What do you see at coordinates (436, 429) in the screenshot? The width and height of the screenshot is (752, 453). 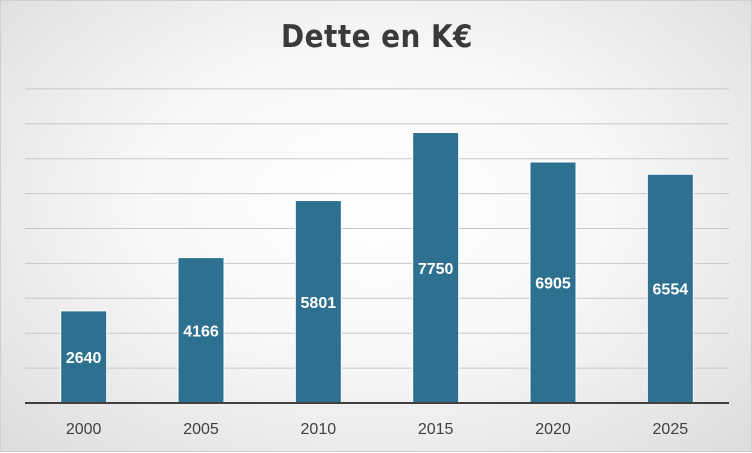 I see `x-tick-label: 2015` at bounding box center [436, 429].